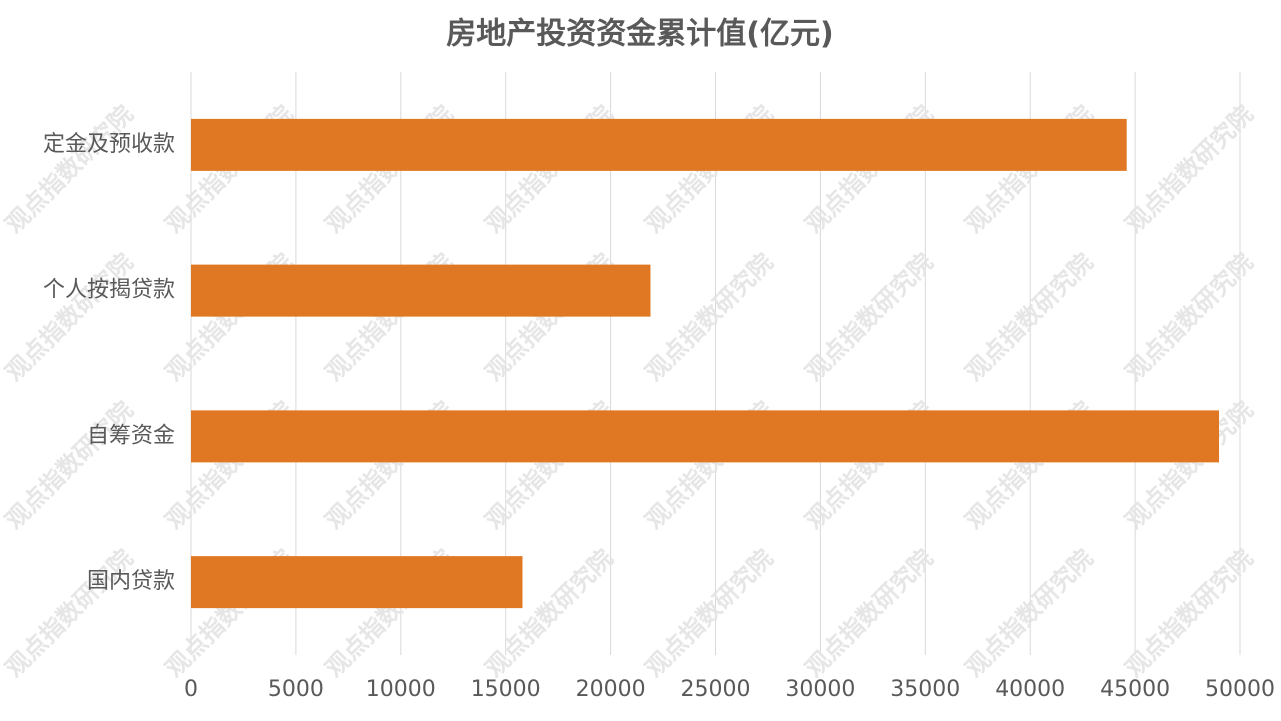 This screenshot has width=1281, height=721. Describe the element at coordinates (109, 144) in the screenshot. I see `y-tick-label: 定金及预收款` at that location.